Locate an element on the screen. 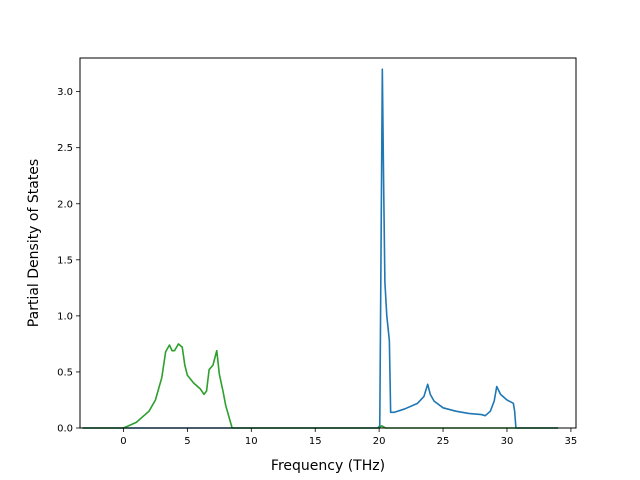 The width and height of the screenshot is (640, 480). x-axis: 0 5 10 15 20 25 30 35 is located at coordinates (348, 437).